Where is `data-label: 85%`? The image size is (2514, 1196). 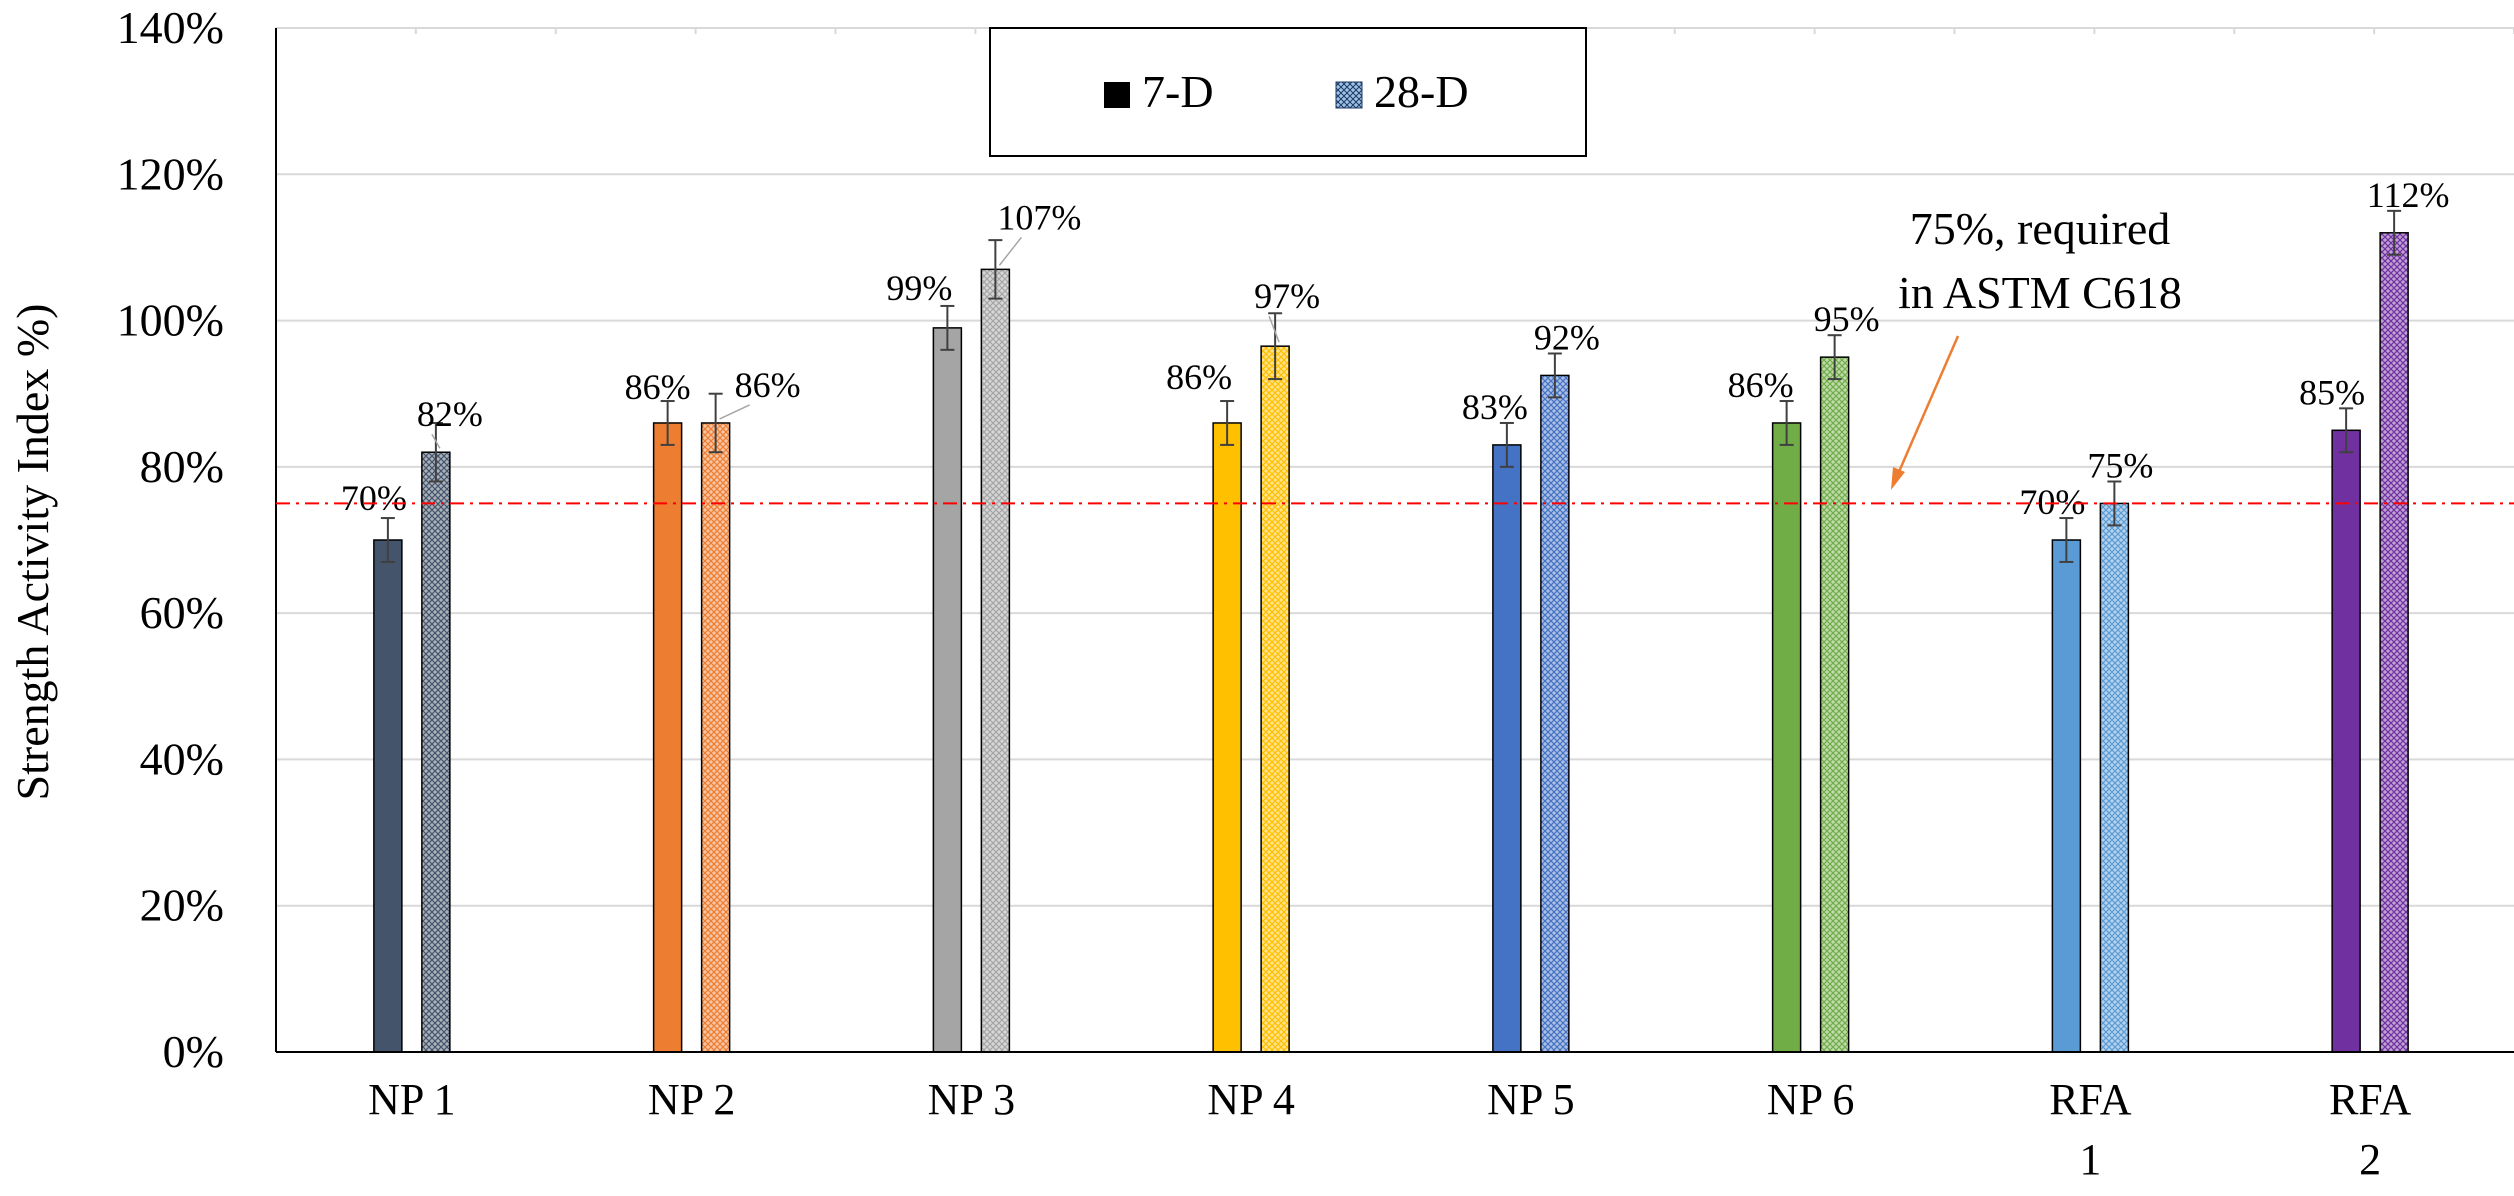
data-label: 85% is located at coordinates (2332, 392).